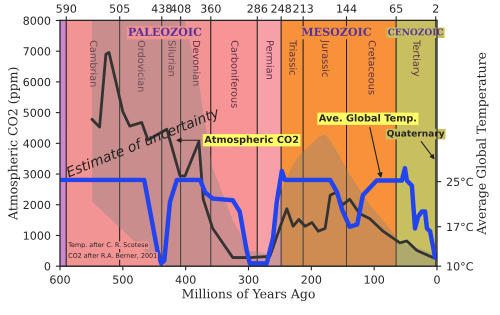 The height and width of the screenshot is (315, 500). Describe the element at coordinates (36, 82) in the screenshot. I see `y-tick-label: 6000` at that location.